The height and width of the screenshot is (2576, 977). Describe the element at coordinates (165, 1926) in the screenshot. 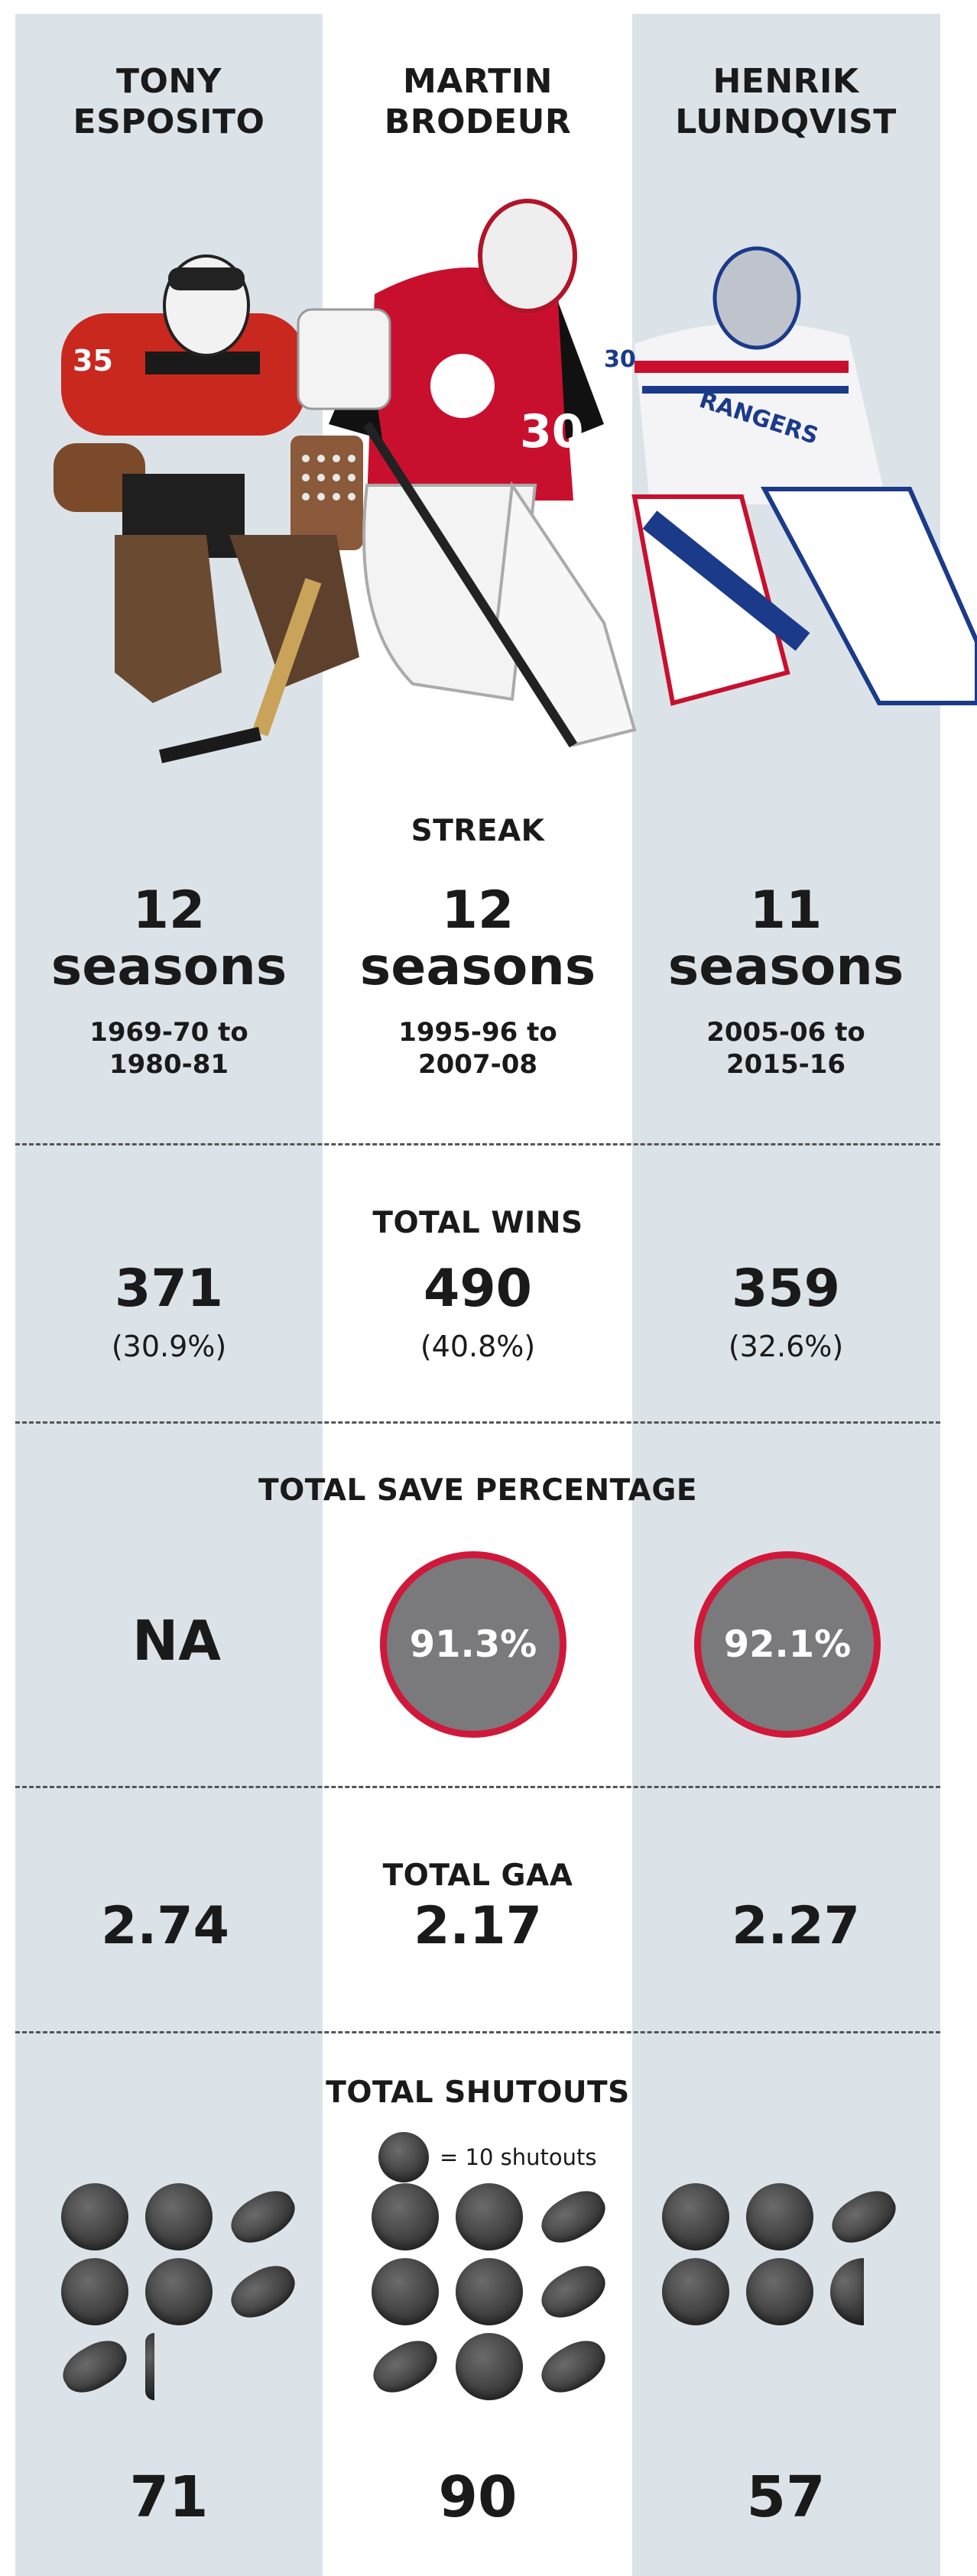

I see `gaa-value-esposito: 2.74` at that location.